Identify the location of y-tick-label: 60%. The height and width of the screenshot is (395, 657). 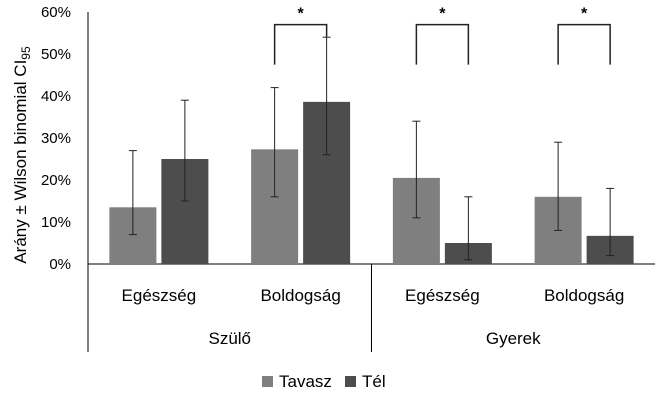
(56, 12).